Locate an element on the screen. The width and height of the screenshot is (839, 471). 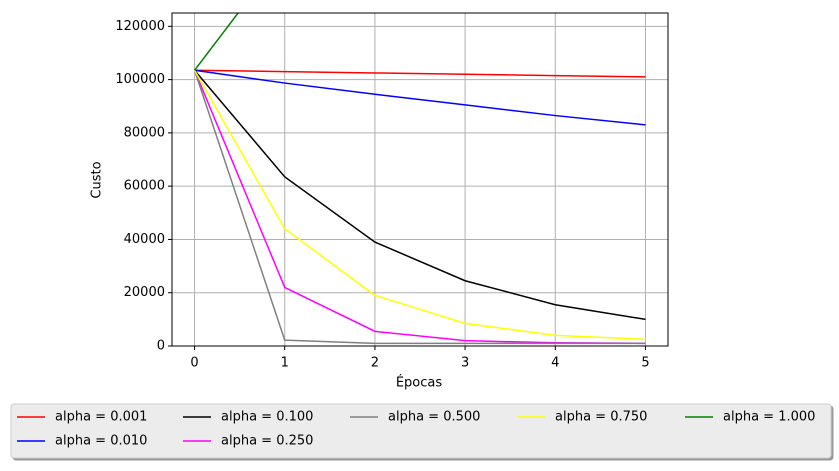
legend-box is located at coordinates (421, 431).